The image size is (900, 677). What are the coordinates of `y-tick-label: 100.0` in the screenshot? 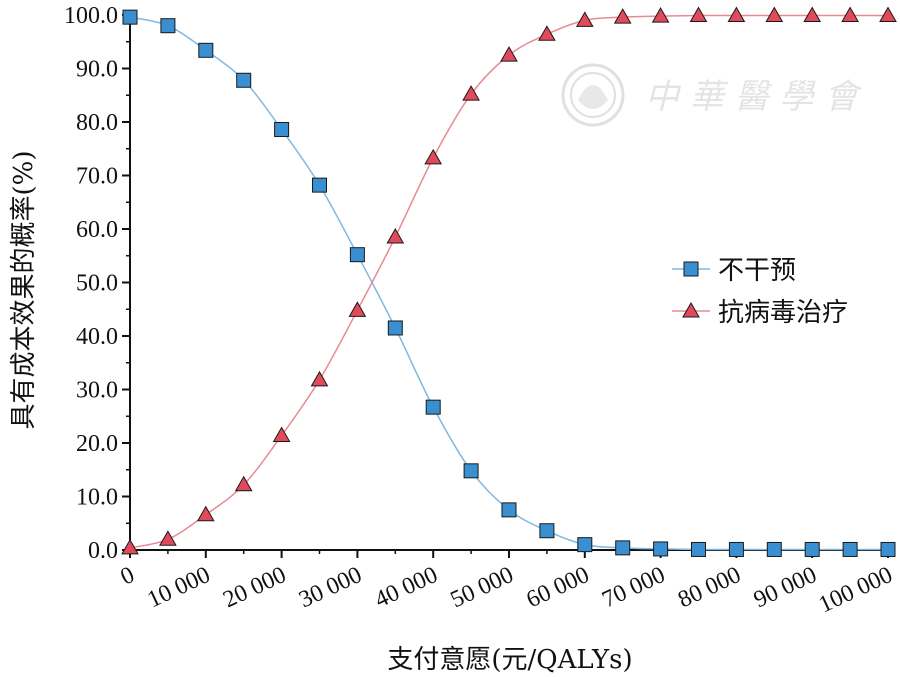 It's located at (91, 16).